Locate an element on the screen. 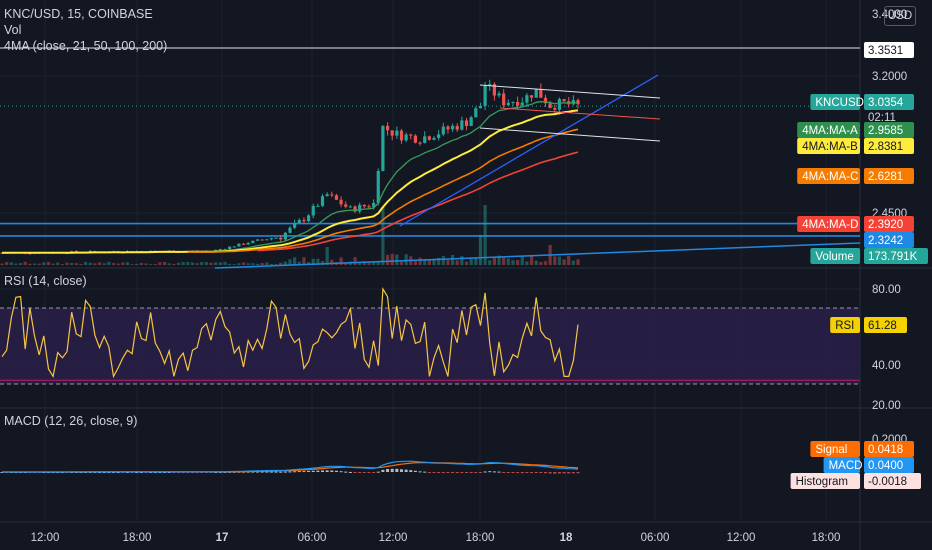 Image resolution: width=932 pixels, height=550 pixels. series-name-text: 4MA:MA-C is located at coordinates (830, 177).